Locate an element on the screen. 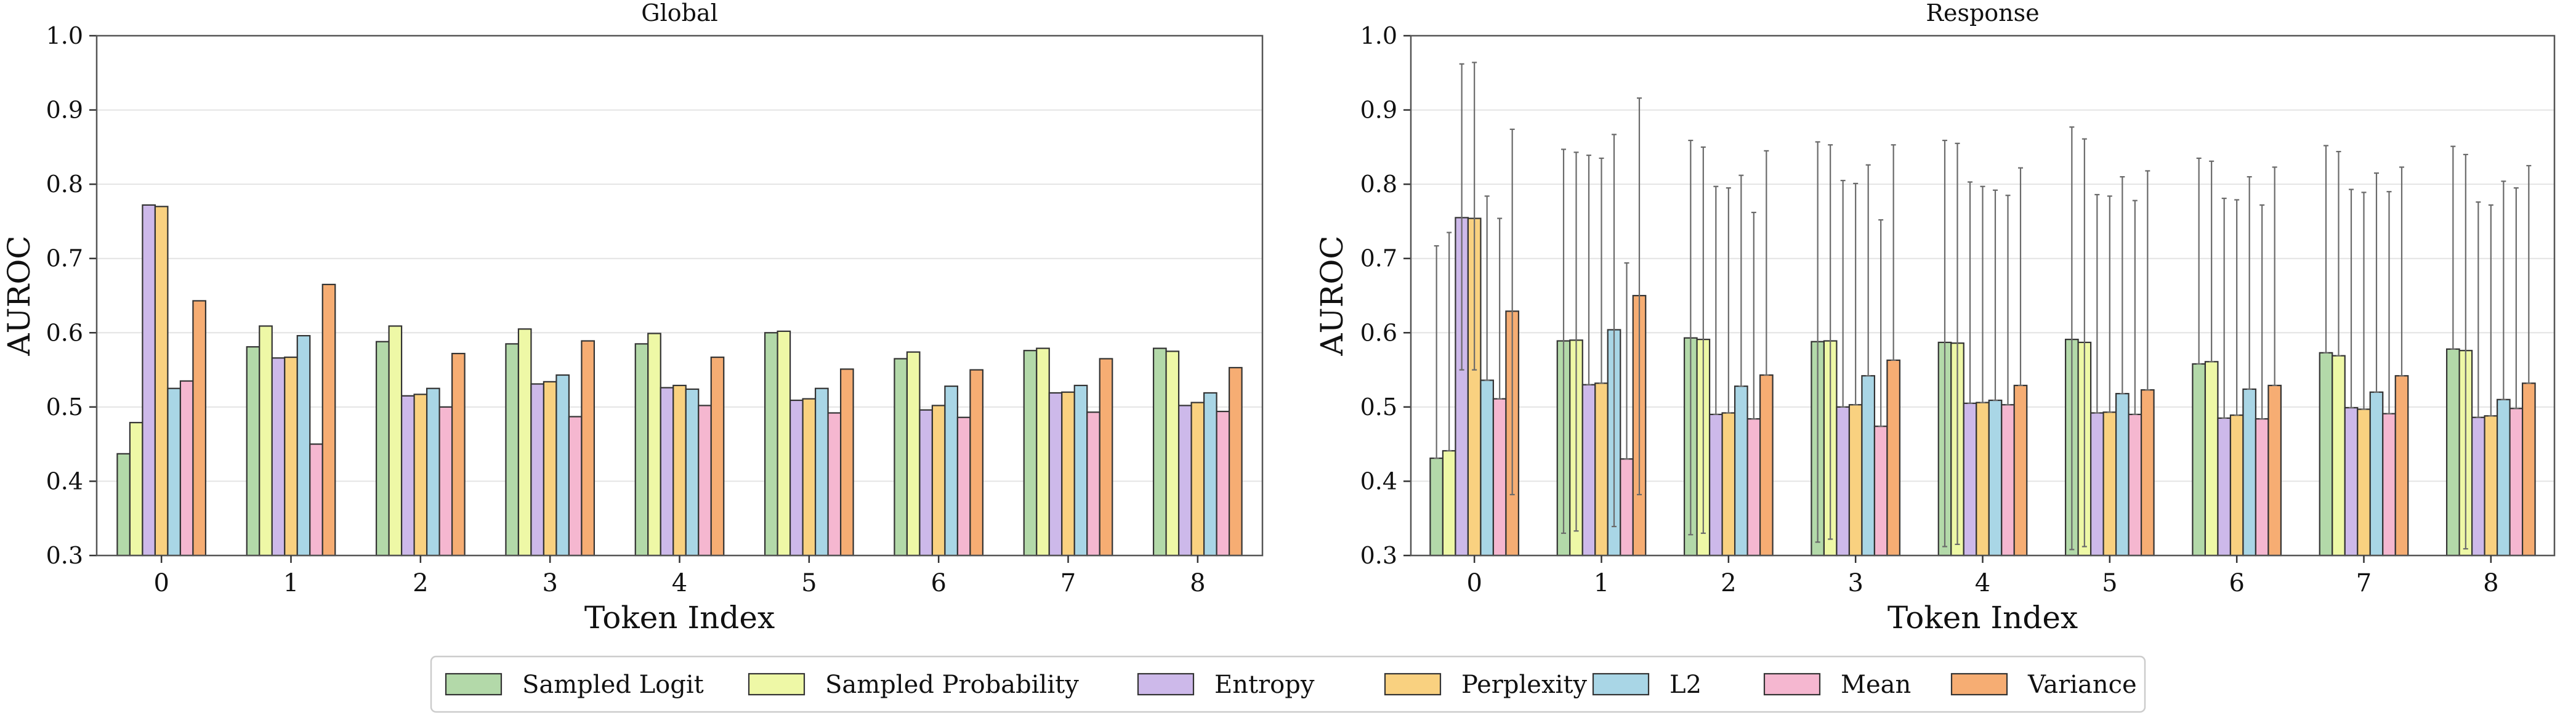 This screenshot has width=2576, height=715. global-x-tick-label: 2 is located at coordinates (420, 583).